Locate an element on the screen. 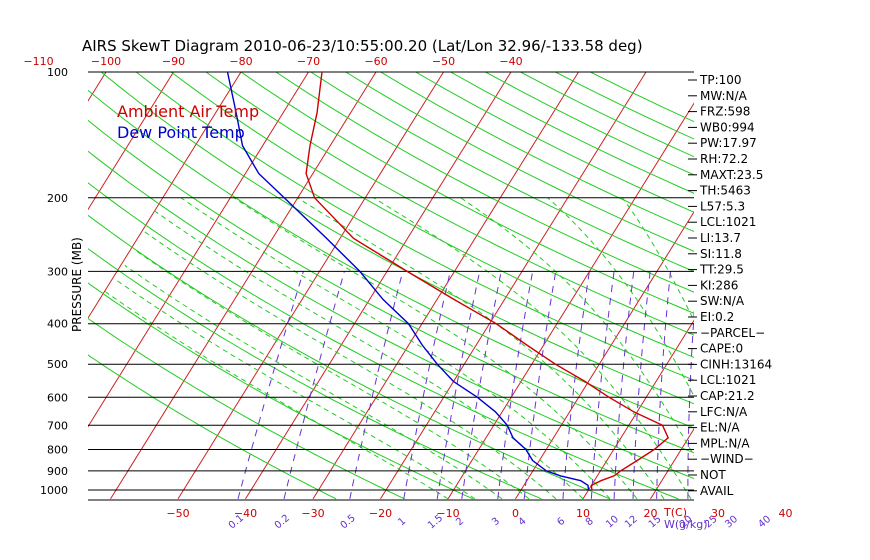 The width and height of the screenshot is (870, 560). pressure-tick-label: 400 is located at coordinates (57, 324).